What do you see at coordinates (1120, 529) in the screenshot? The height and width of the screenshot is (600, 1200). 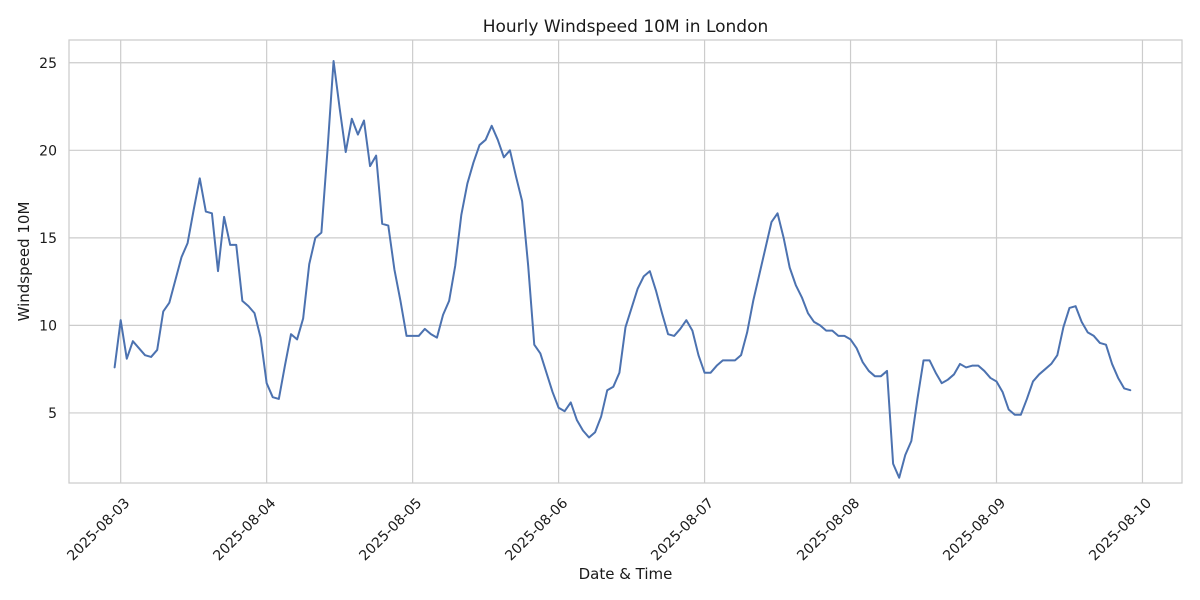 I see `x-tick-label: 2025-08-10` at bounding box center [1120, 529].